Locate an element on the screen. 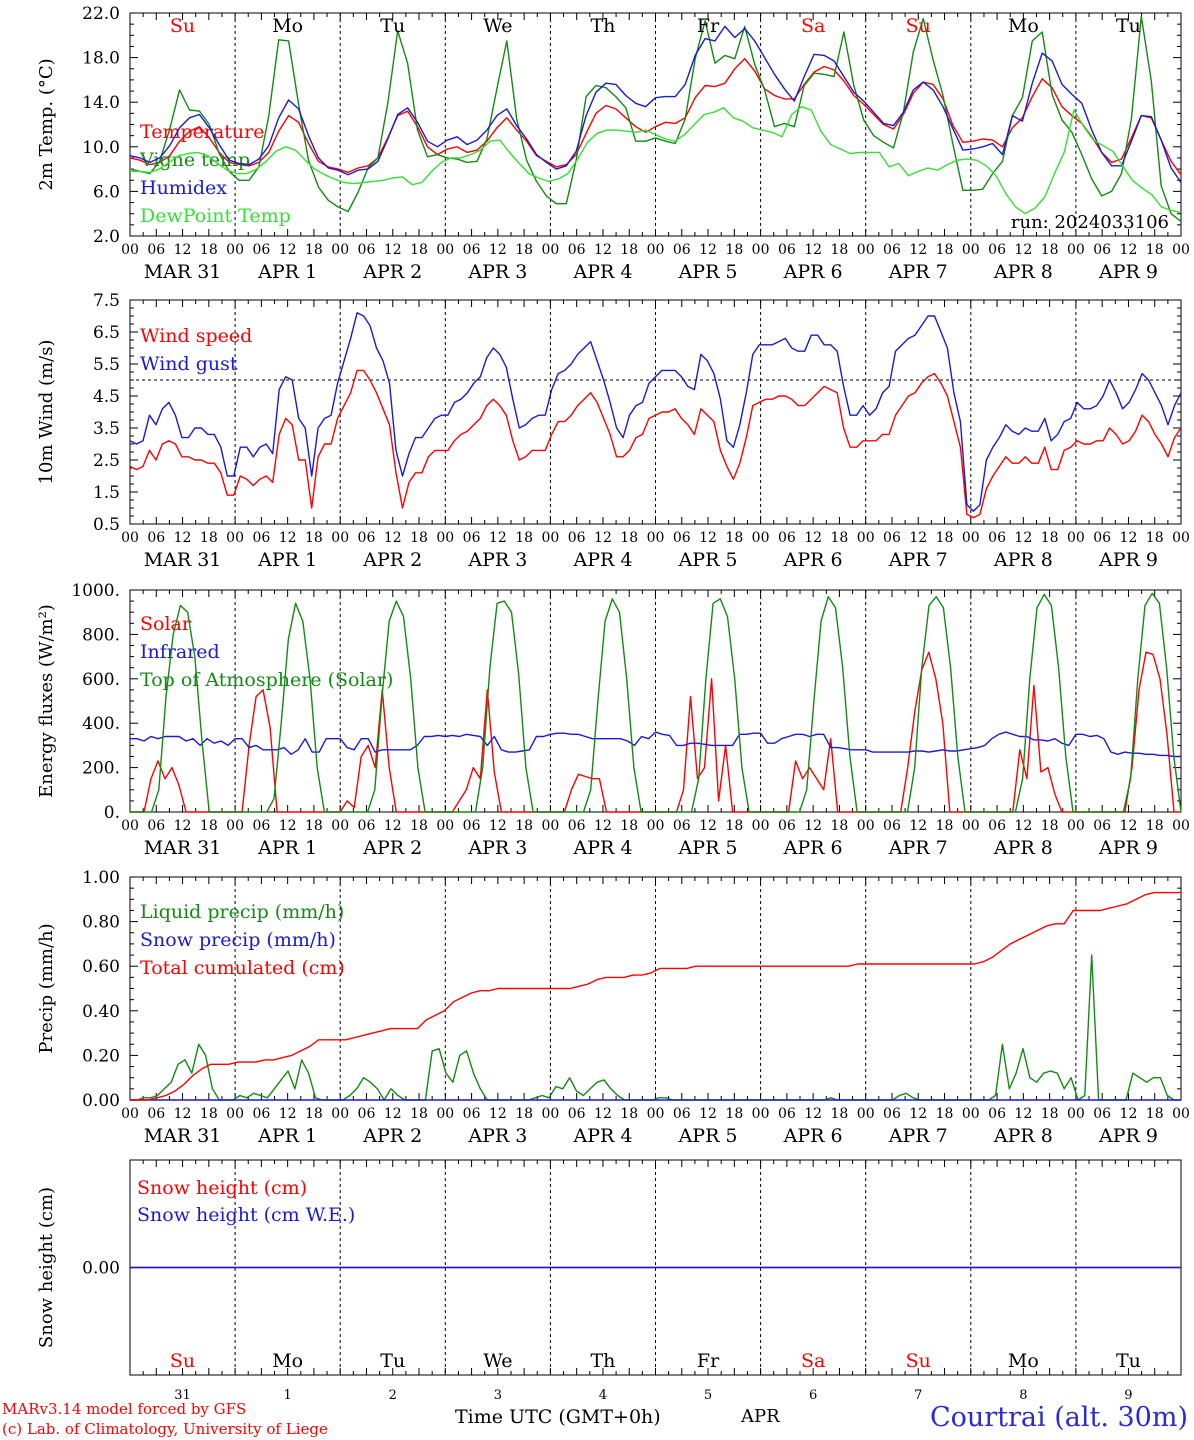 Image resolution: width=1194 pixels, height=1440 pixels. energy-y-tick-label: 400. is located at coordinates (101, 724).